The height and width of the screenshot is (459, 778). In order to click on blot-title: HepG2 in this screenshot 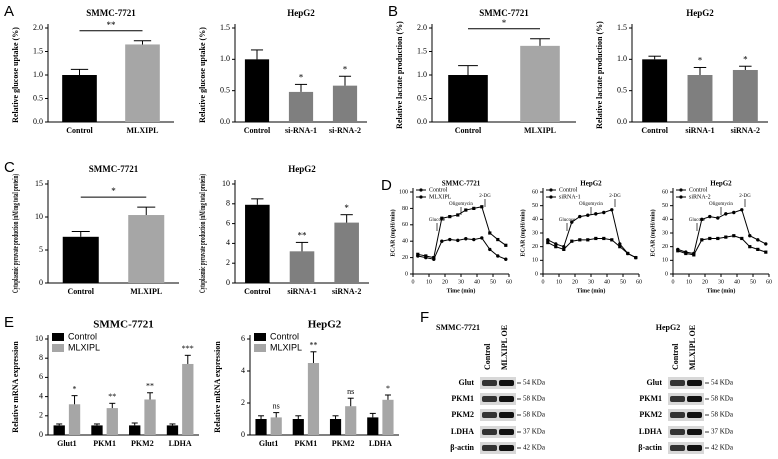, I will do `click(668, 327)`.